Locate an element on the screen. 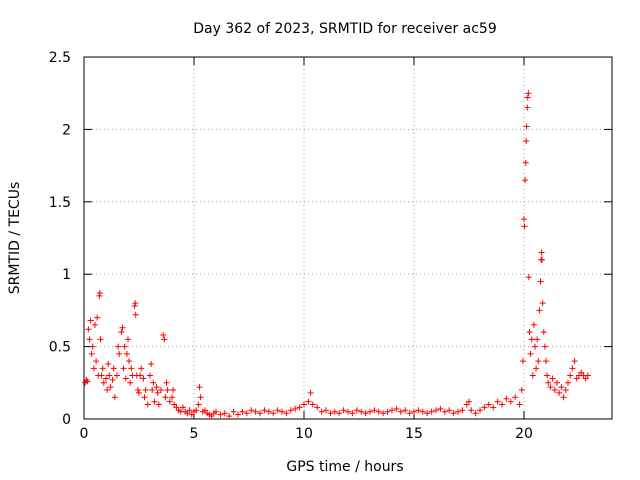 Image resolution: width=640 pixels, height=480 pixels. x-tick-label: 15 is located at coordinates (414, 434).